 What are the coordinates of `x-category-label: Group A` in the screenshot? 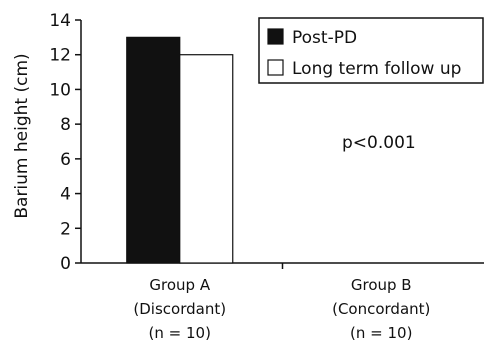 It's located at (179, 285).